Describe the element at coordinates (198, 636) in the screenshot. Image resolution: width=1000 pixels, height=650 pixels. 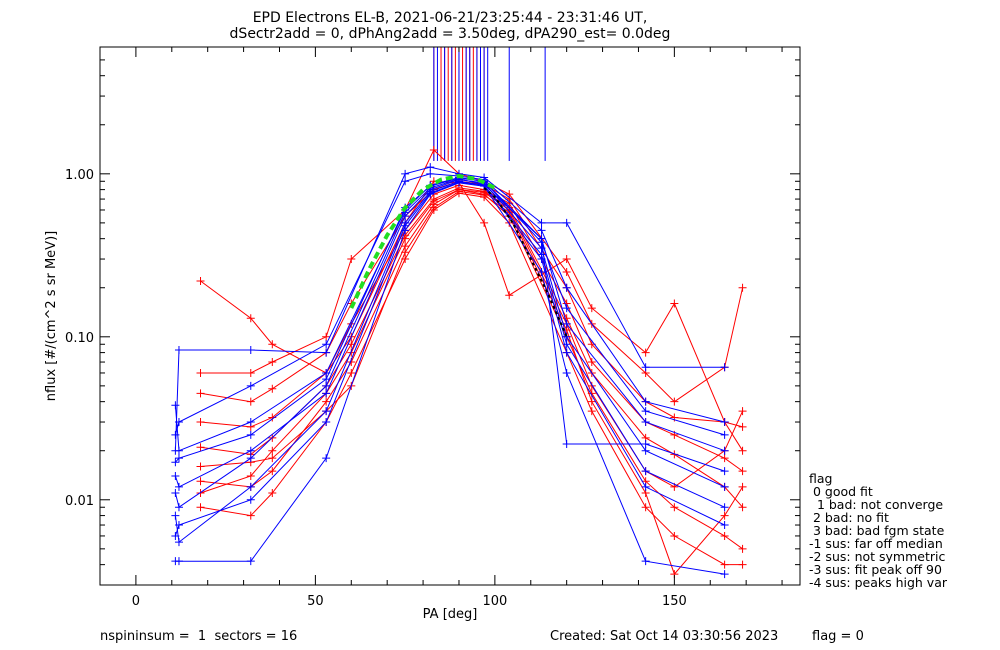
I see `footer-info: nspininsum = 1 sectors = 16` at that location.